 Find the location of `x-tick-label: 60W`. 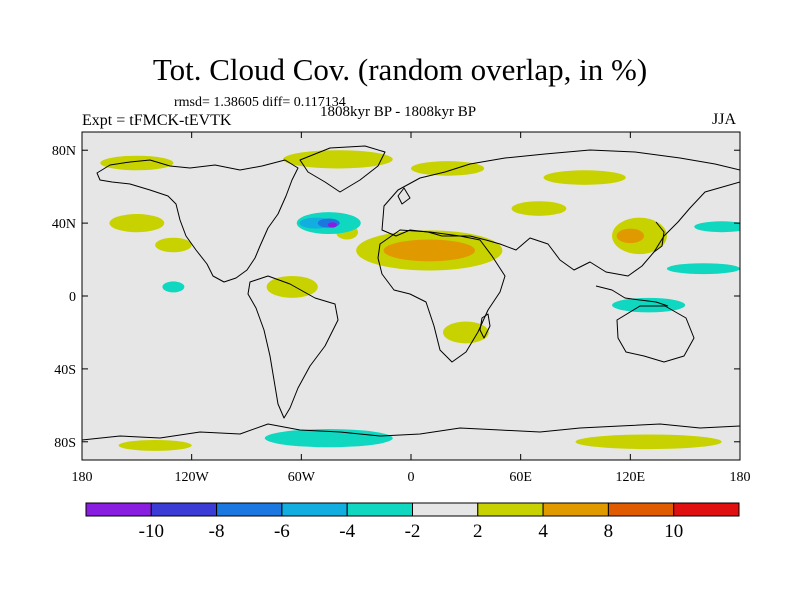

x-tick-label: 60W is located at coordinates (302, 477).